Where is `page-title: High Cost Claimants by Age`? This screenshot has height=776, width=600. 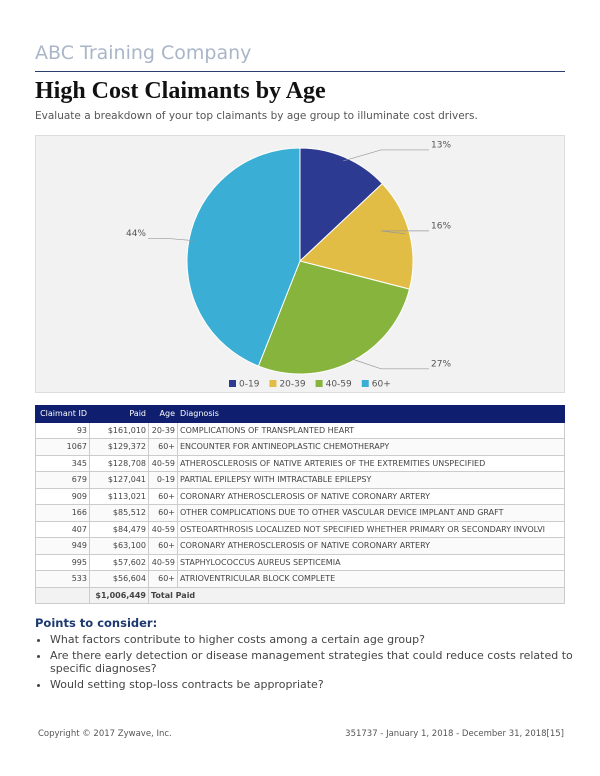 page-title: High Cost Claimants by Age is located at coordinates (180, 91).